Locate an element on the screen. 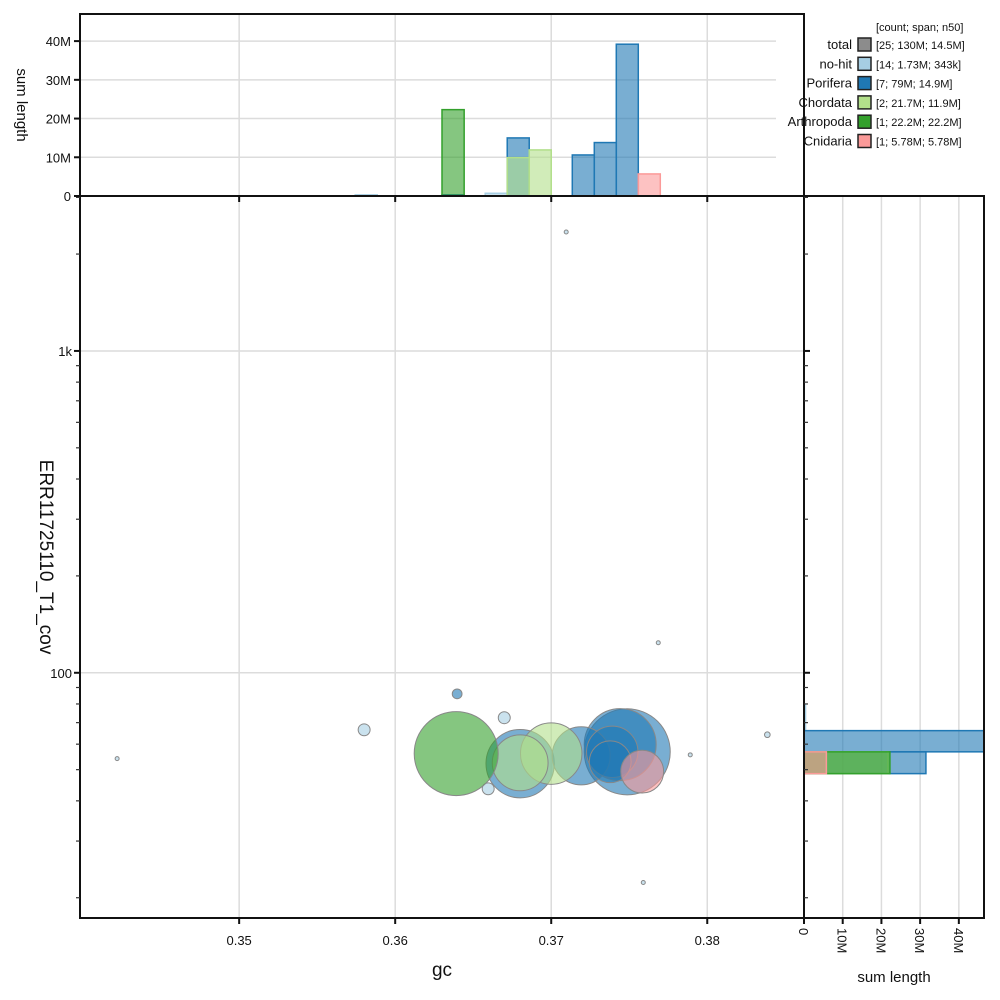  top-hist-y-tick-label: 20M is located at coordinates (58, 119).